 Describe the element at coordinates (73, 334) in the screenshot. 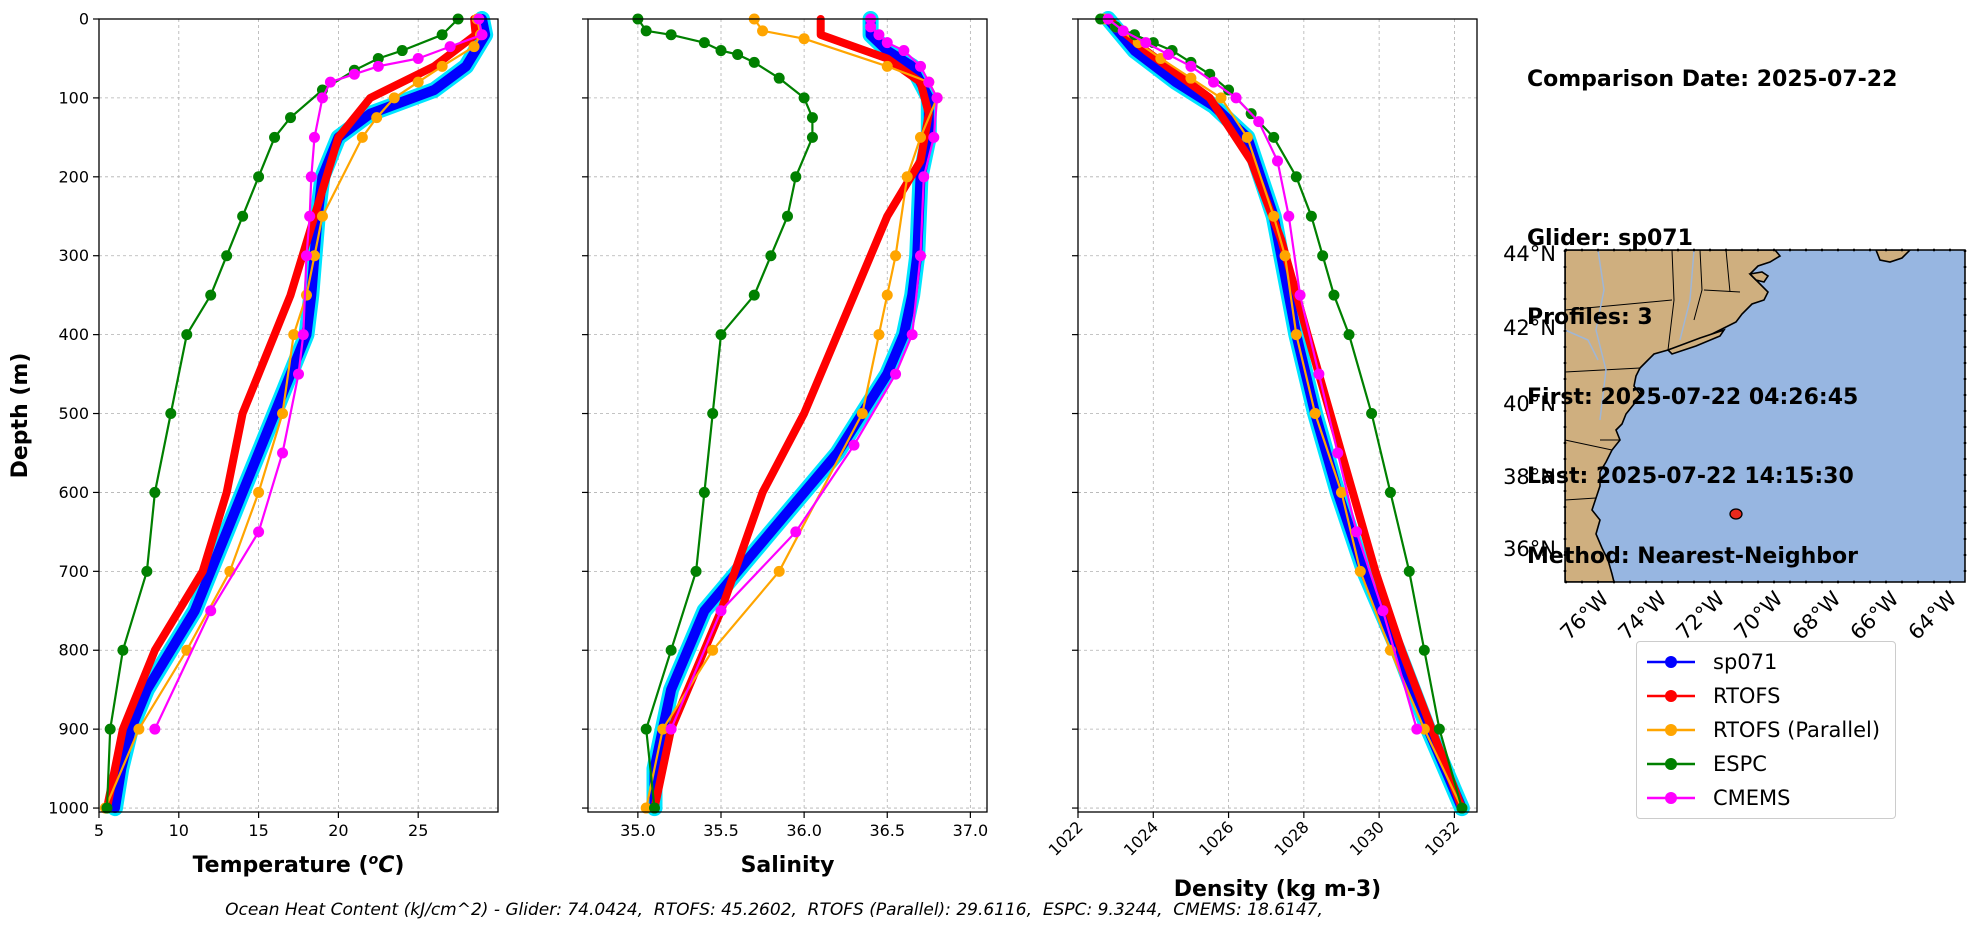

I see `y-tick-label: 400` at that location.